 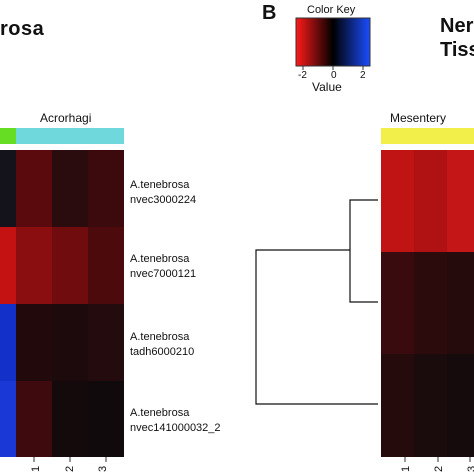 What do you see at coordinates (66, 118) in the screenshot?
I see `acrorhagi-label: Acrorhagi` at bounding box center [66, 118].